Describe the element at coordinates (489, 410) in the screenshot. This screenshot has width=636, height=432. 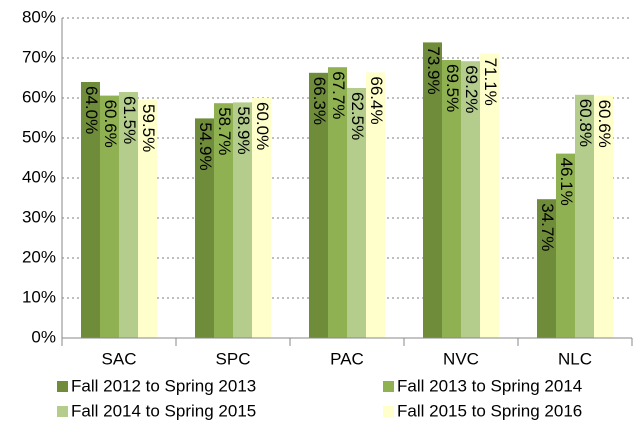
I see `legend-label: Fall 2015 to Spring 2016` at that location.